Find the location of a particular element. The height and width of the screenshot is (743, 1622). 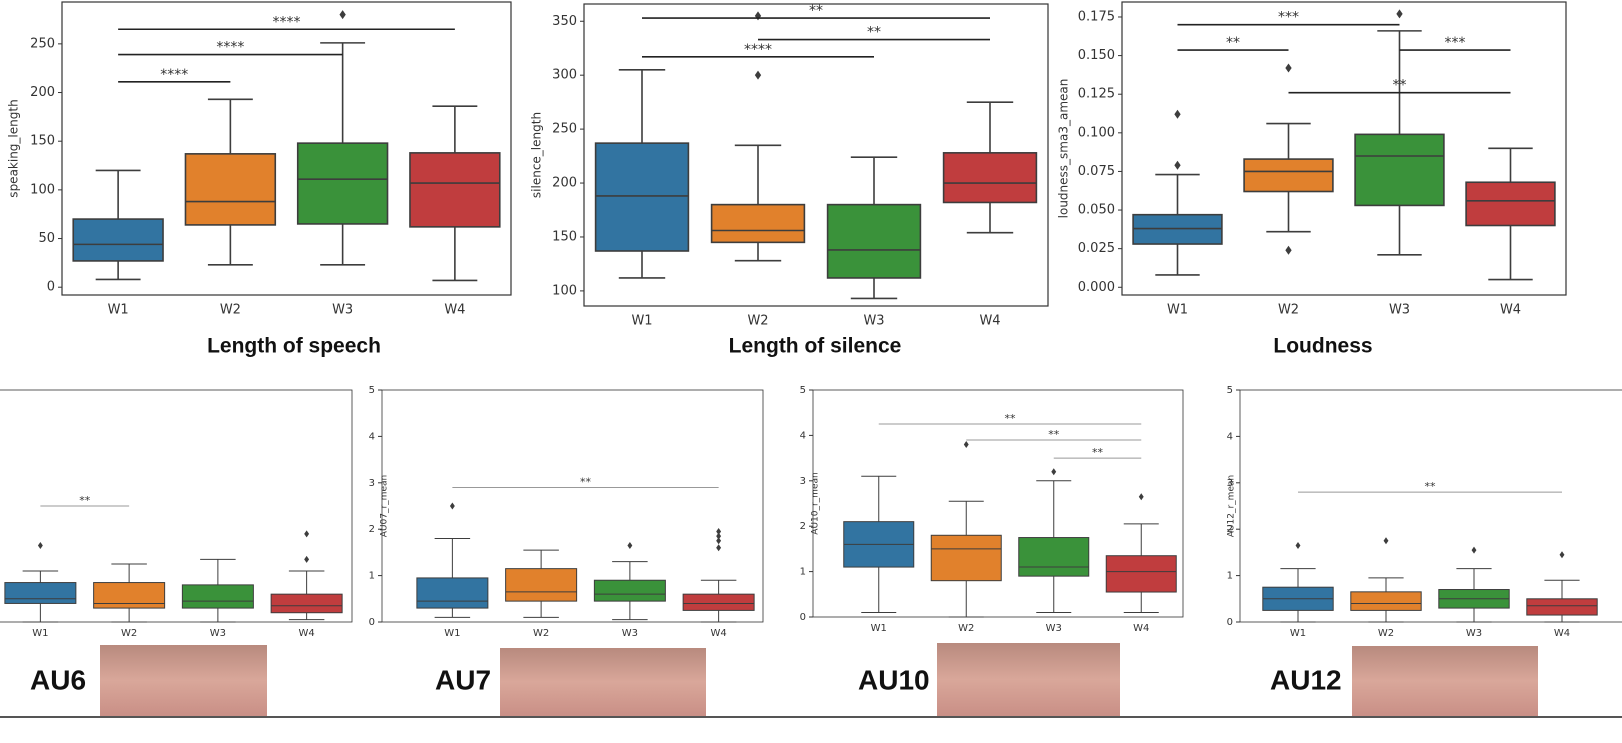

y-axis-label: speaking_length is located at coordinates (14, 148).